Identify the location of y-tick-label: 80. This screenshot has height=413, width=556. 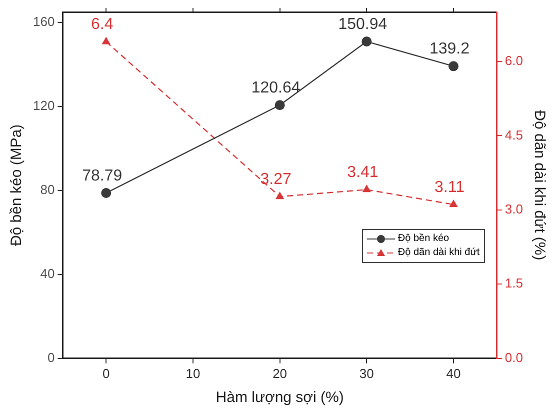
(47, 190).